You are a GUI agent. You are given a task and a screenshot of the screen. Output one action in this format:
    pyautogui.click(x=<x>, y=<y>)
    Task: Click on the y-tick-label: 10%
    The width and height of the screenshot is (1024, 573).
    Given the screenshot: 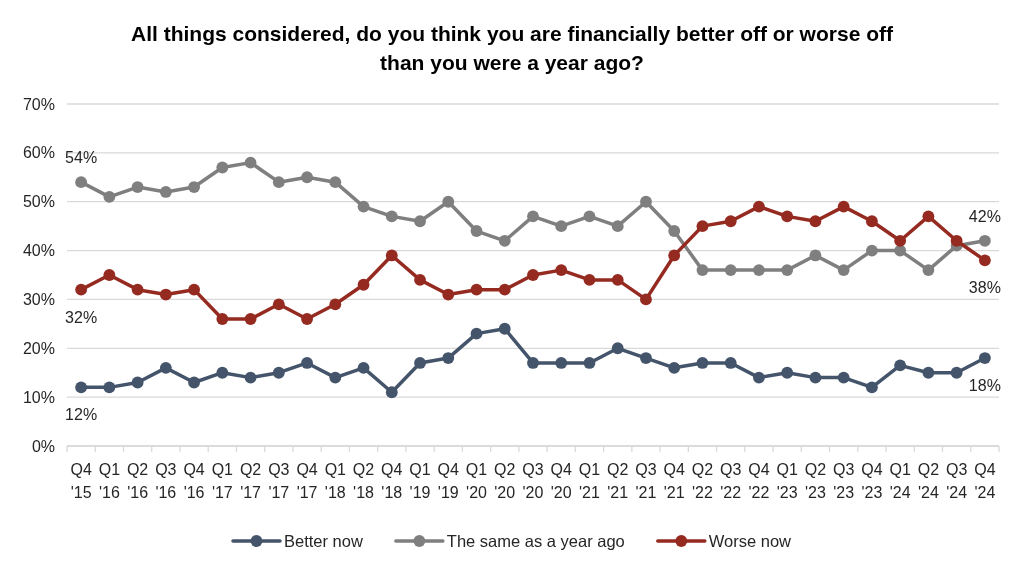 What is the action you would take?
    pyautogui.click(x=38, y=397)
    